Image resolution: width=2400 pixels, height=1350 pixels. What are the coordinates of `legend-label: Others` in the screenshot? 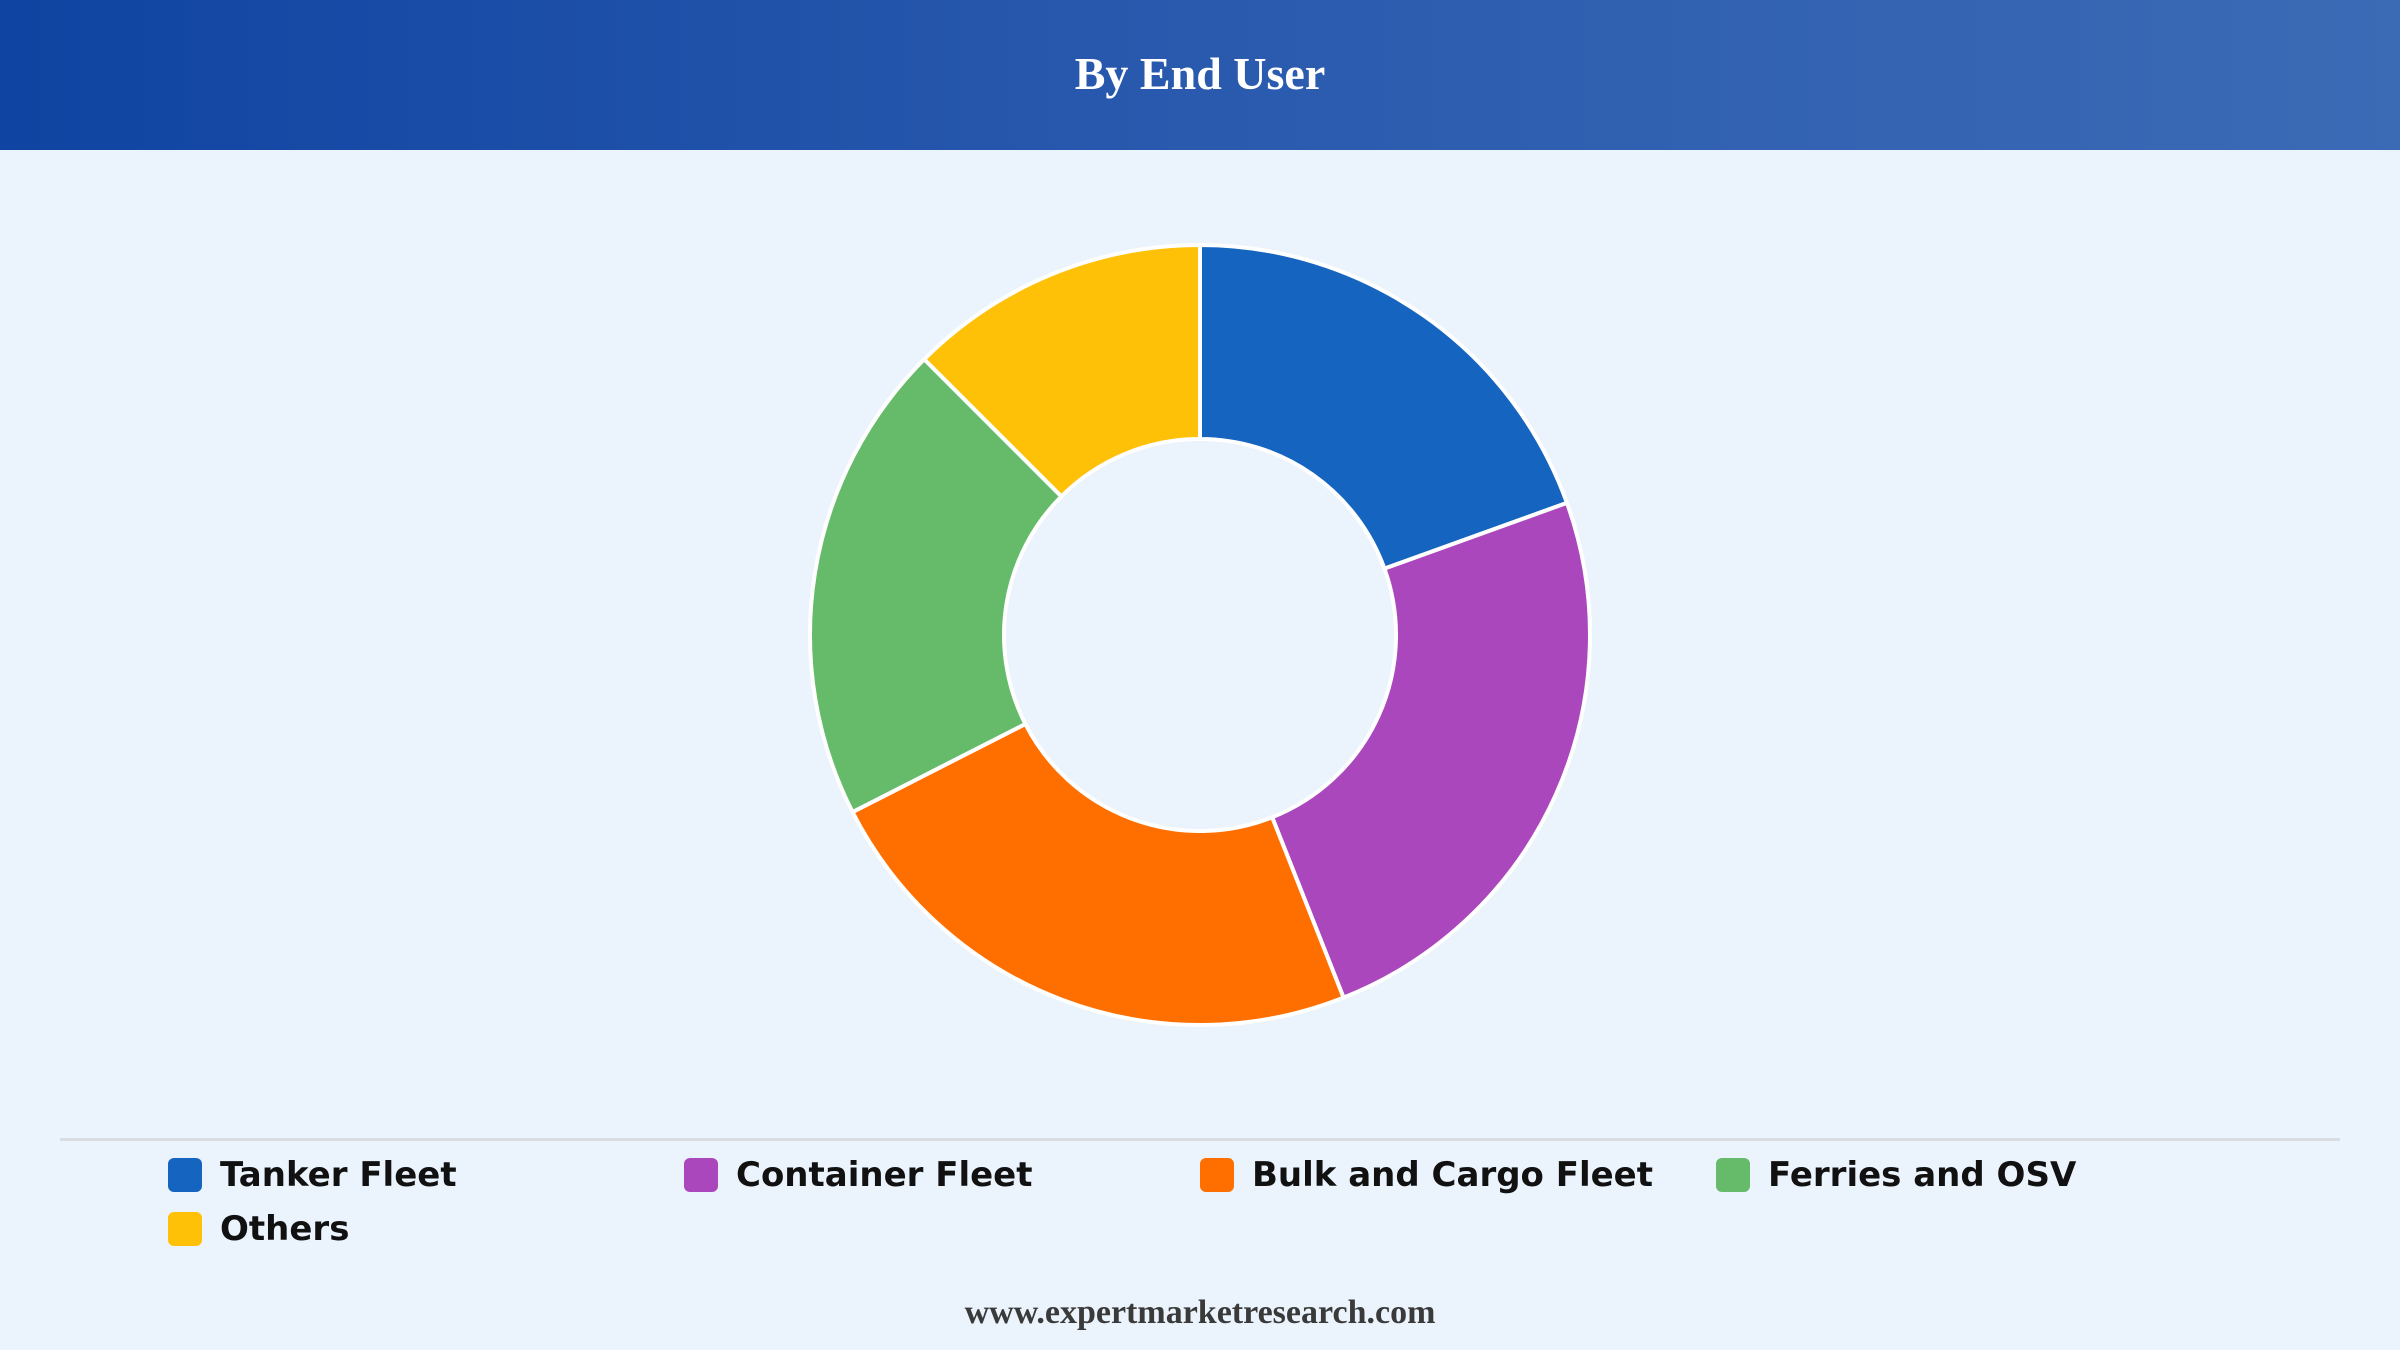 It's located at (285, 1229).